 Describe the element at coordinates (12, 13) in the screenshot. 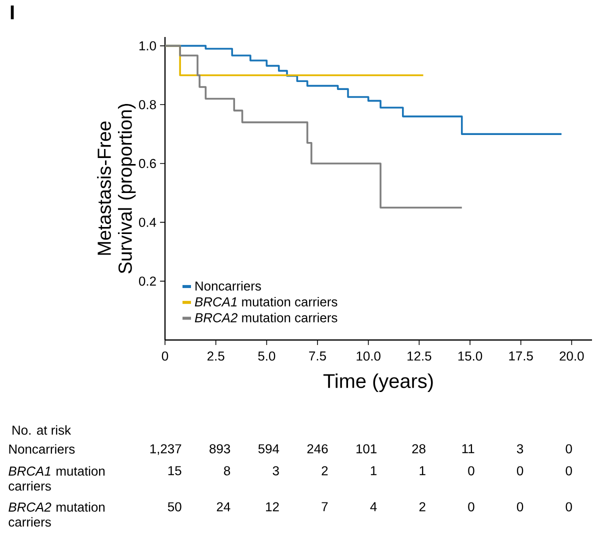

I see `chart-title: I` at that location.